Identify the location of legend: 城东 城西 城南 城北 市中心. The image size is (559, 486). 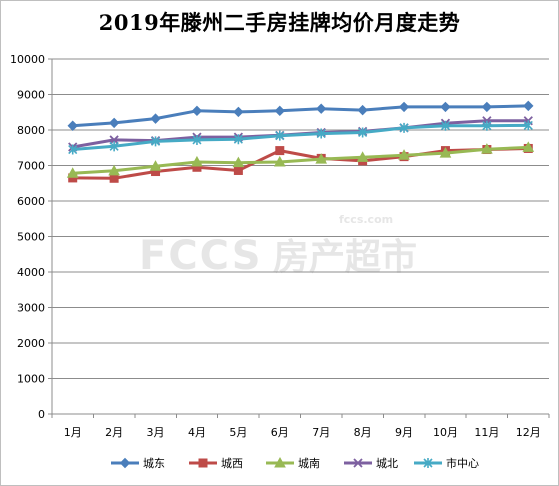
(295, 463).